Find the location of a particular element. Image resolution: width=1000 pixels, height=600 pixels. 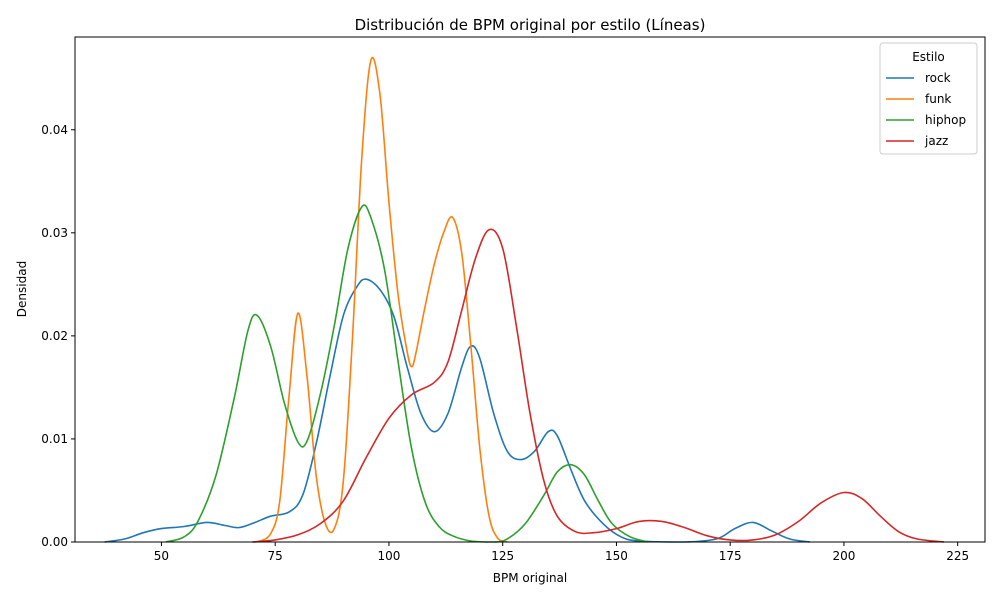

x-tick-label: 100 is located at coordinates (388, 556).